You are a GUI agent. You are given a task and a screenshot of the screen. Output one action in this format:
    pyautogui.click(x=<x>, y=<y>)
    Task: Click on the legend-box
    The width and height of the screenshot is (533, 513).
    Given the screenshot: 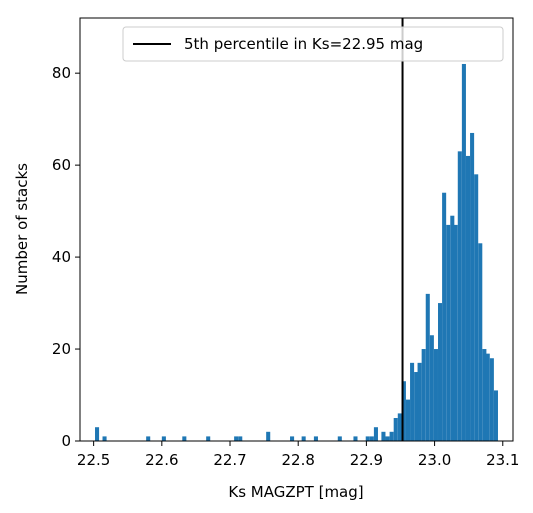 What is the action you would take?
    pyautogui.click(x=313, y=44)
    